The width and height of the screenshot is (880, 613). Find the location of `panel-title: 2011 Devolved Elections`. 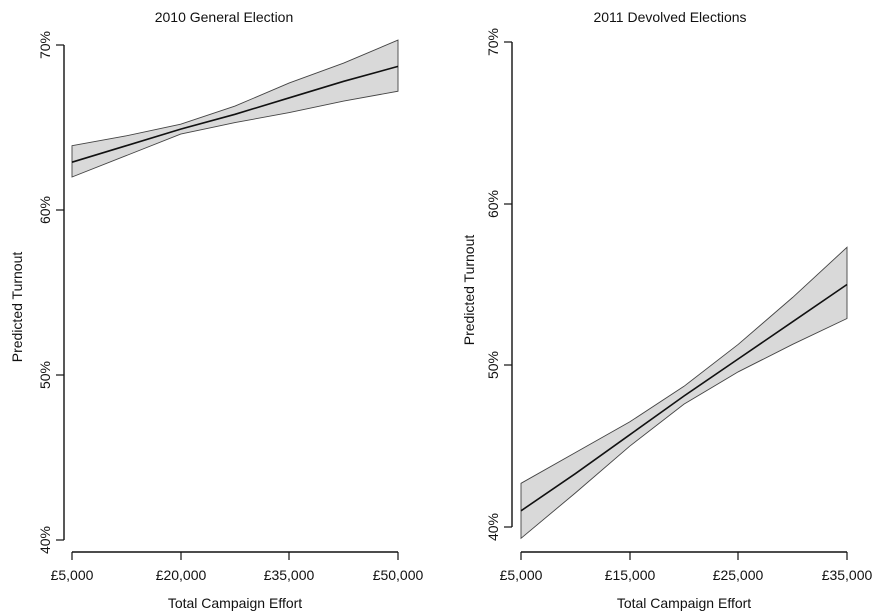

panel-title: 2011 Devolved Elections is located at coordinates (669, 17).